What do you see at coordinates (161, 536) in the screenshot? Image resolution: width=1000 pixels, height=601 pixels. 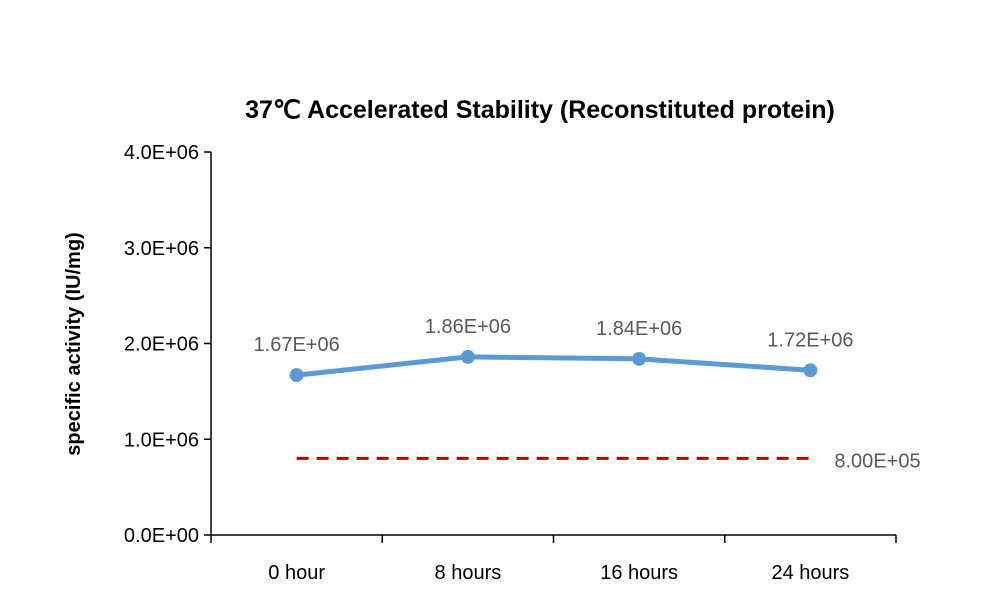 I see `y-tick-label: 0.0E+00` at bounding box center [161, 536].